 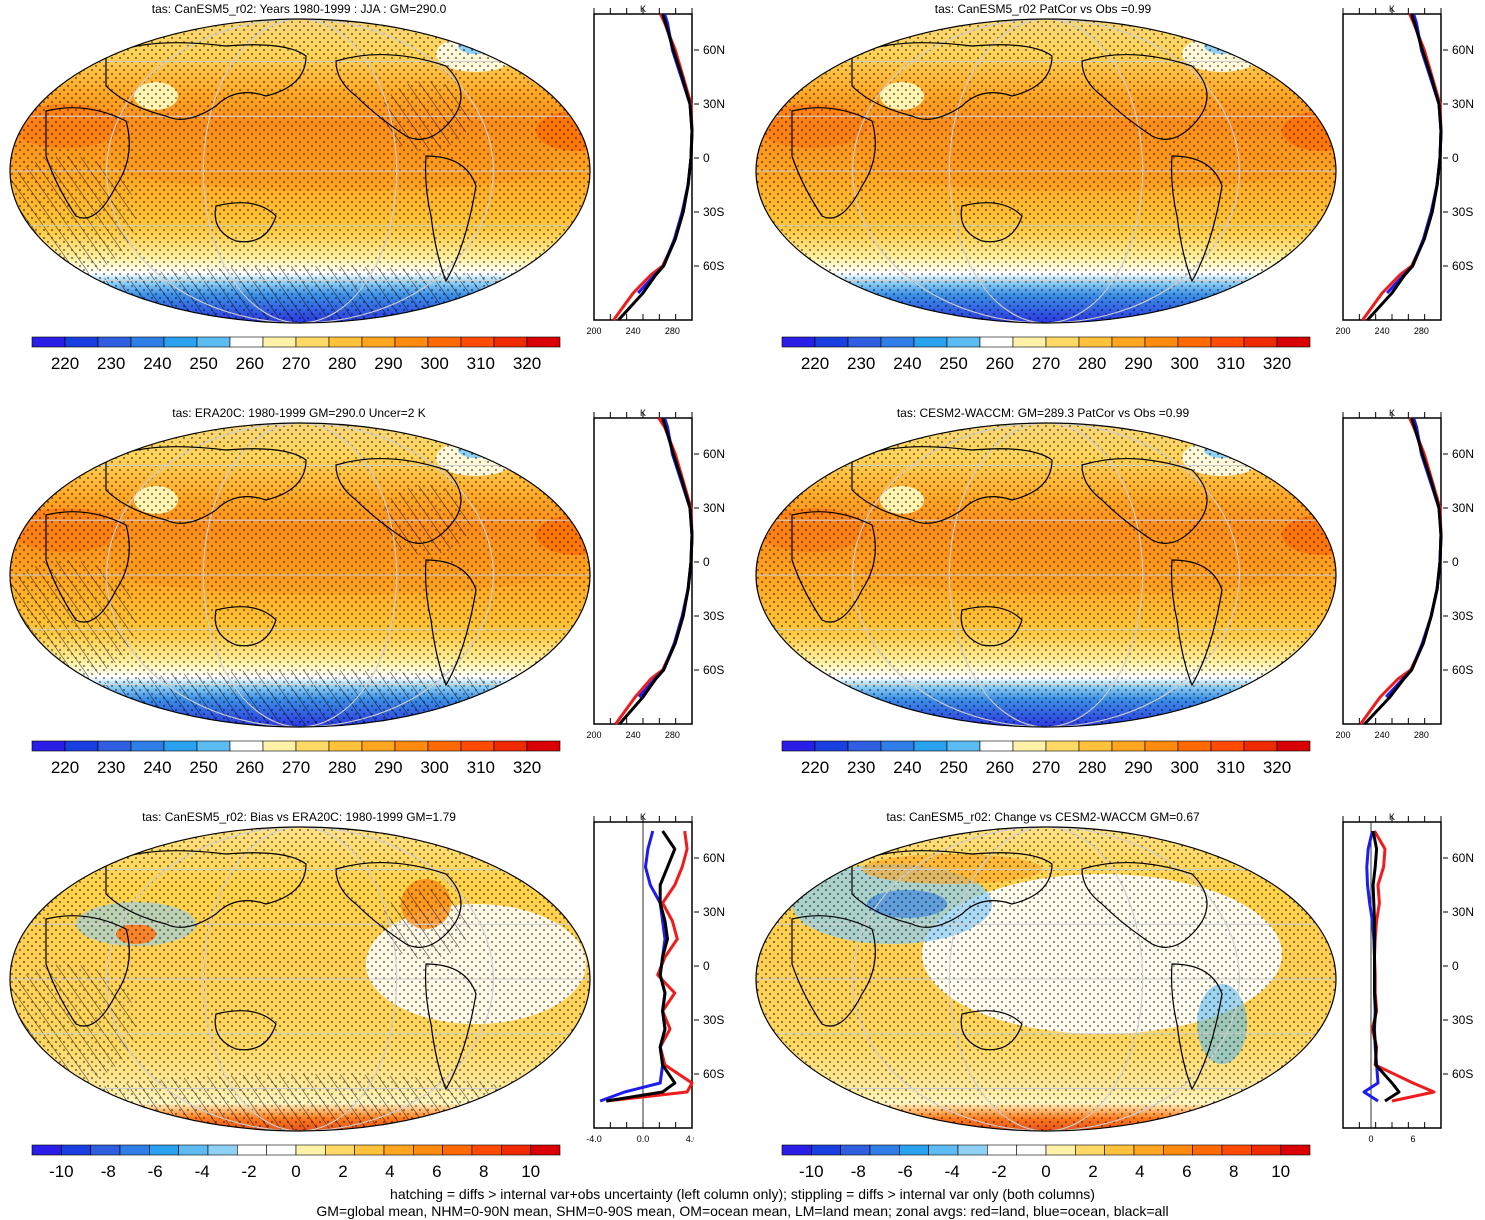 What do you see at coordinates (690, 1139) in the screenshot?
I see `x-tick-label: 4.0` at bounding box center [690, 1139].